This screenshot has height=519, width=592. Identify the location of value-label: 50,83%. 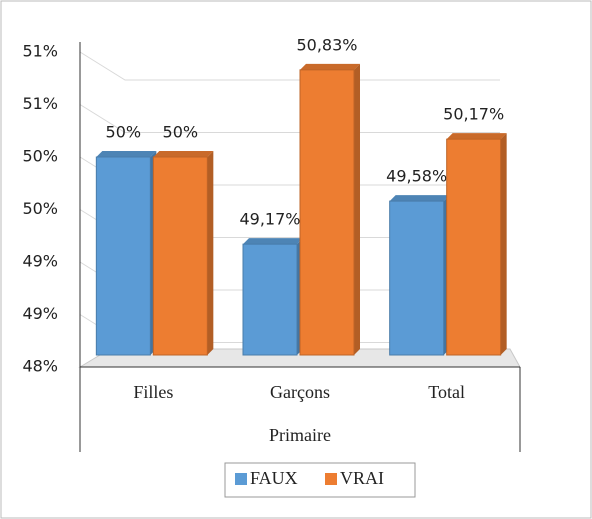
(326, 44).